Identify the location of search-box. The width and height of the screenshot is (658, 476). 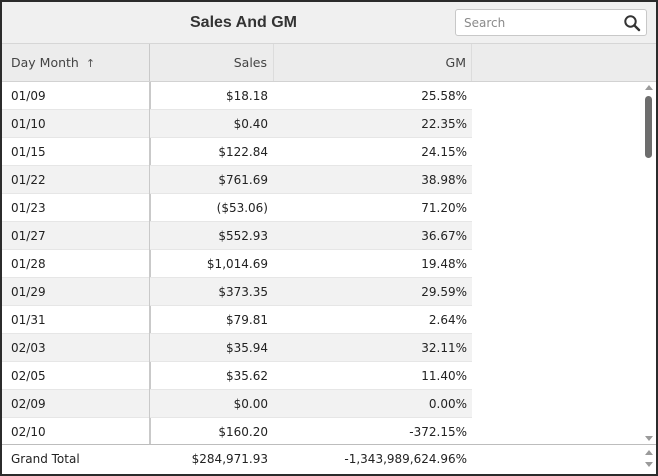
(551, 22).